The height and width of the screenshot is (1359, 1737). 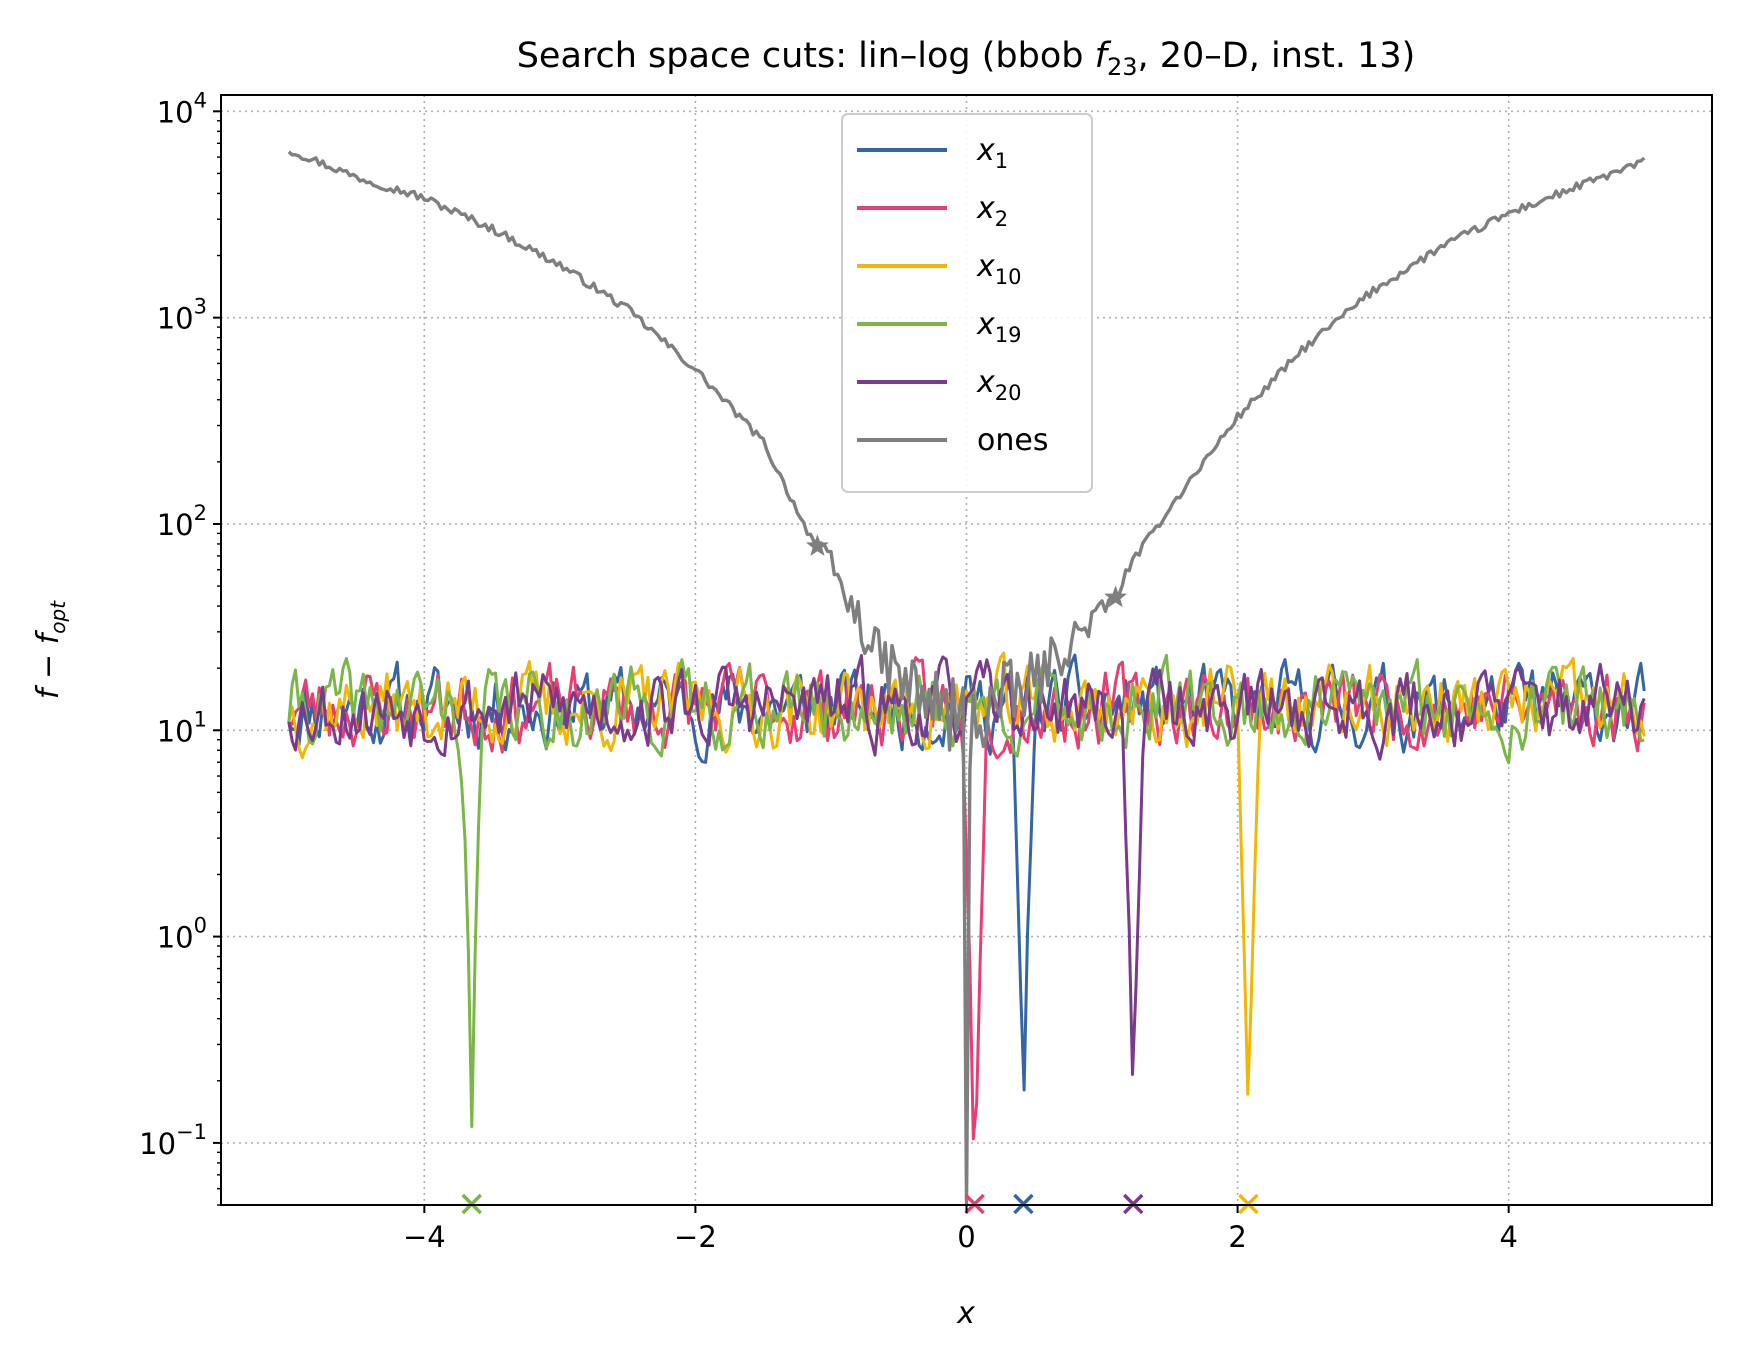 What do you see at coordinates (966, 1237) in the screenshot?
I see `x-tick-label: 0` at bounding box center [966, 1237].